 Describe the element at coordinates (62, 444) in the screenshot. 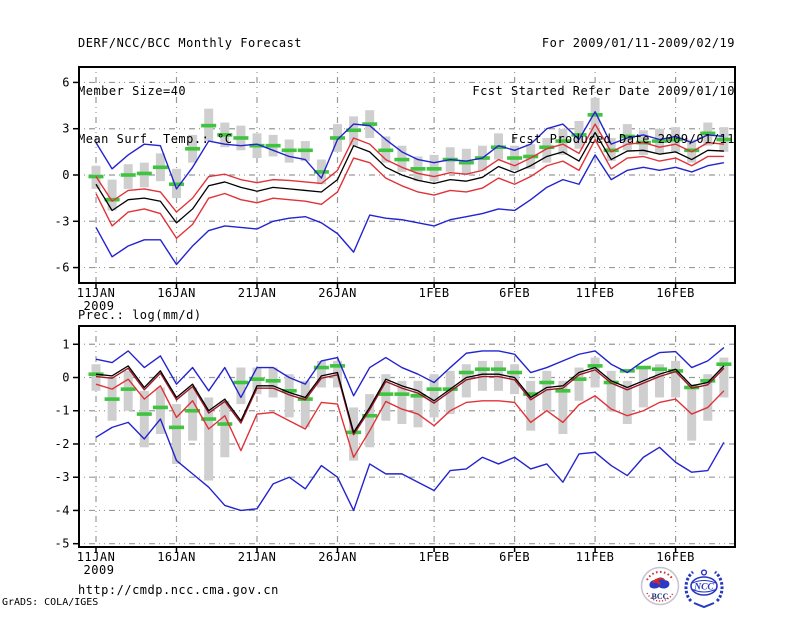

I see `svg-text: -2` at that location.